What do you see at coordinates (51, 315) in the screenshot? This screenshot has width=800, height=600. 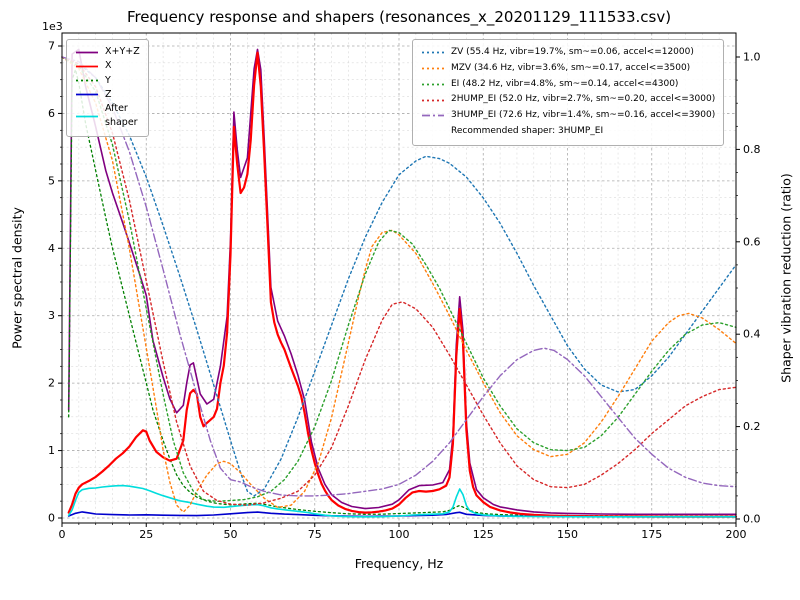 I see `y-left-tick-label: 3` at bounding box center [51, 315].